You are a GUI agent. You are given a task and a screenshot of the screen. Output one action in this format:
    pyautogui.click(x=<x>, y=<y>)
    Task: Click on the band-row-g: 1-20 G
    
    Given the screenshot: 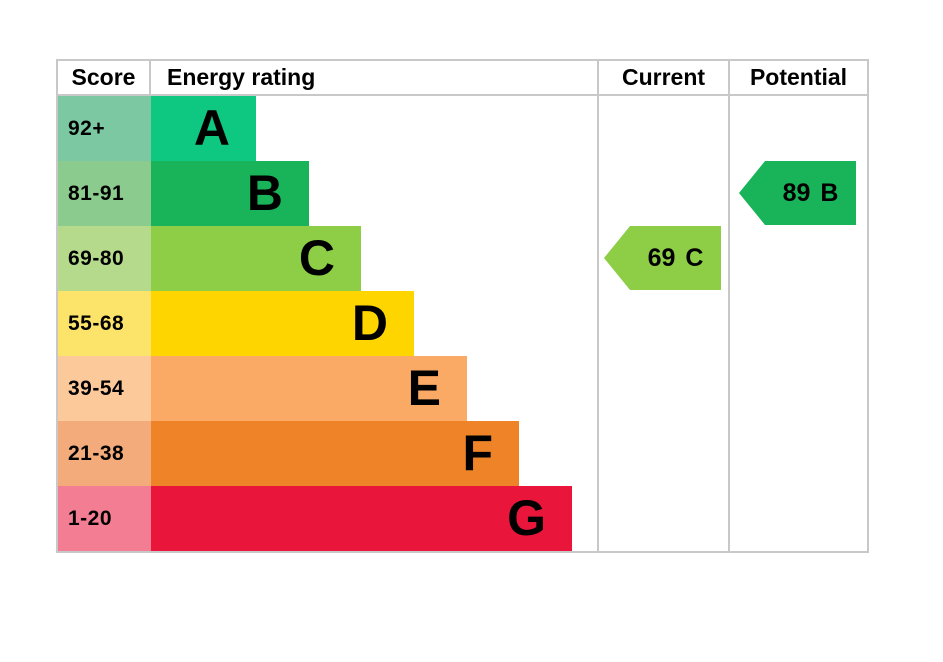 What is the action you would take?
    pyautogui.click(x=462, y=518)
    